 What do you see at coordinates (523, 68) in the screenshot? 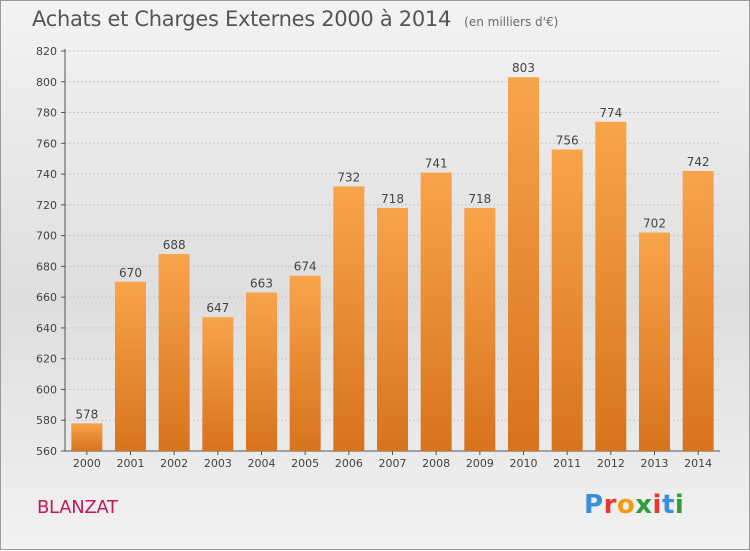
I see `bar-value-label: 803` at bounding box center [523, 68].